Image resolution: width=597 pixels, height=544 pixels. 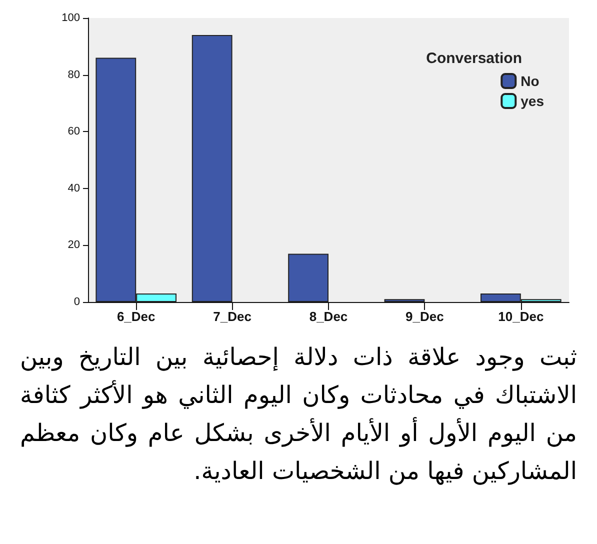 I want to click on y-tick-label: 20, so click(x=74, y=245).